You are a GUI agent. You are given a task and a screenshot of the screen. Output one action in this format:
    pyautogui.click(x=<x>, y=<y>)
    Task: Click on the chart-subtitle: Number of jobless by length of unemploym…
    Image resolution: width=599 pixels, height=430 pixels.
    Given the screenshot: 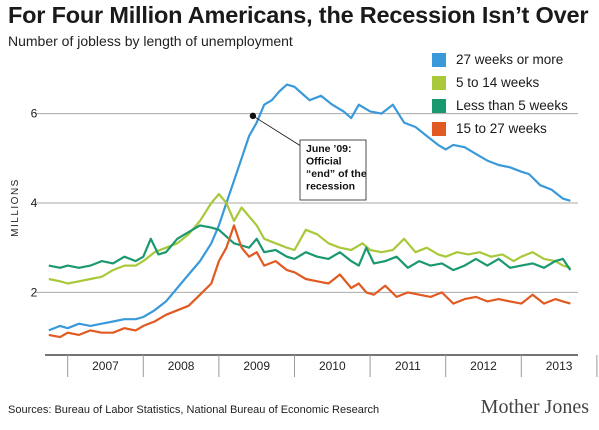 What is the action you would take?
    pyautogui.click(x=150, y=41)
    